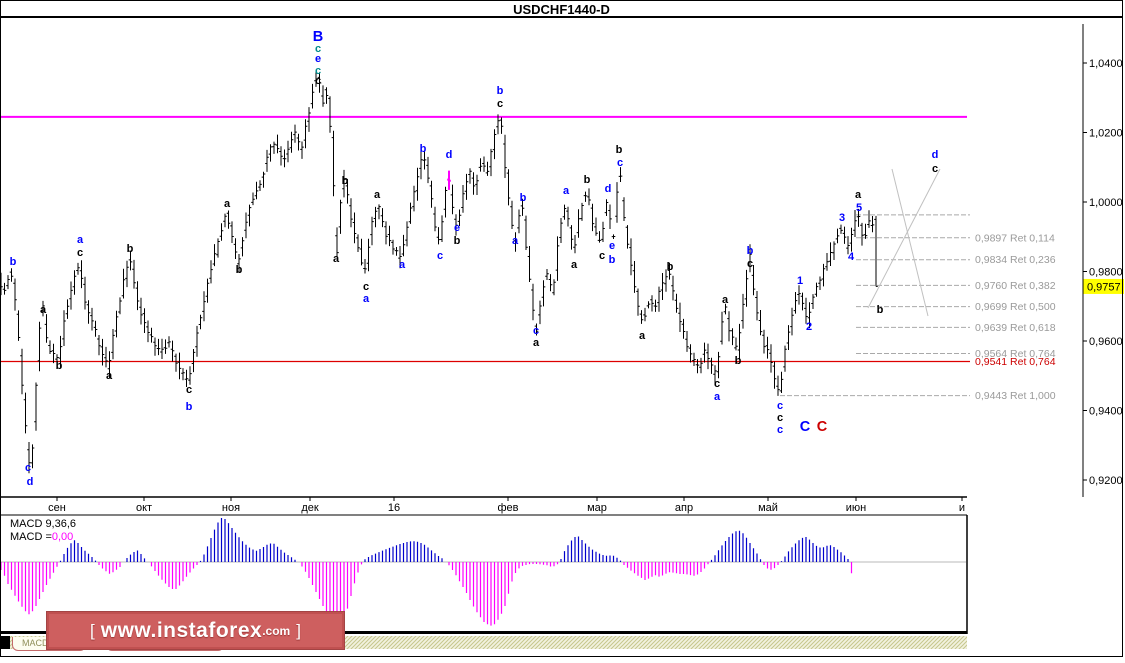 The height and width of the screenshot is (663, 1125). What do you see at coordinates (5, 642) in the screenshot?
I see `scrollbar-nub` at bounding box center [5, 642].